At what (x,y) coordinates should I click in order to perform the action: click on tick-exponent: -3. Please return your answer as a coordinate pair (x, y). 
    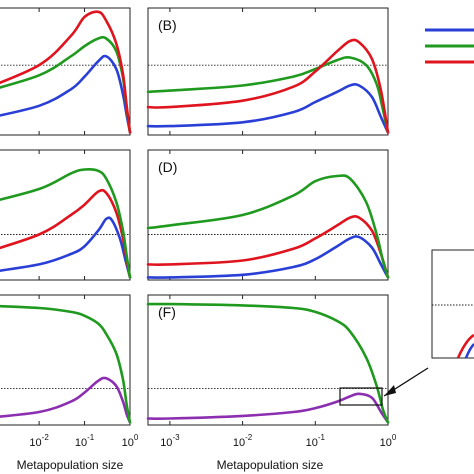
    Looking at the image, I should click on (176, 437).